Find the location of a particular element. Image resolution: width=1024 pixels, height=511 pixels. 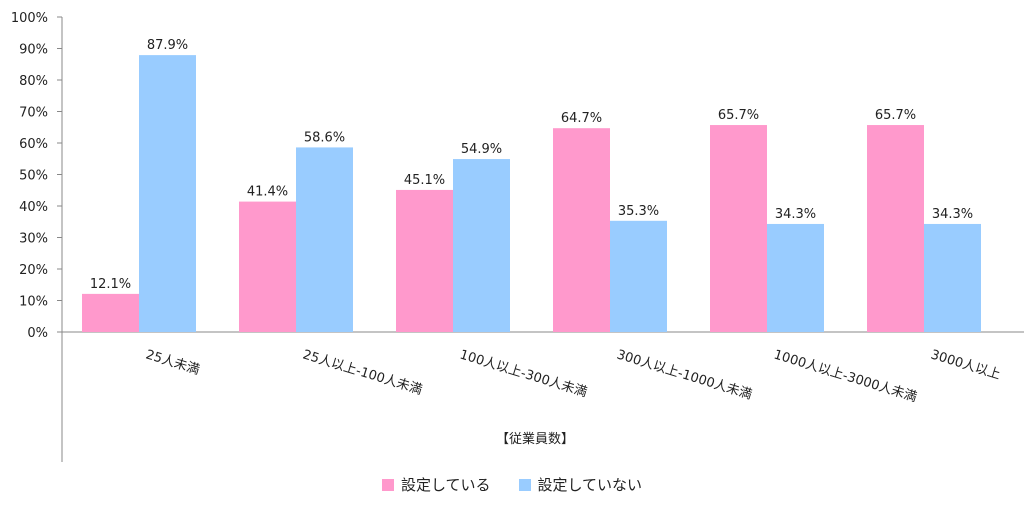

data-label: 54.9% is located at coordinates (481, 149).